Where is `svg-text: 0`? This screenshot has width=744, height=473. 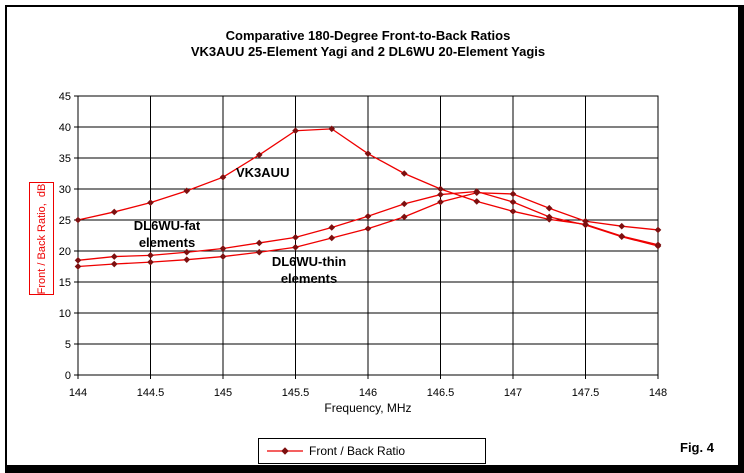 svg-text: 0 is located at coordinates (68, 376).